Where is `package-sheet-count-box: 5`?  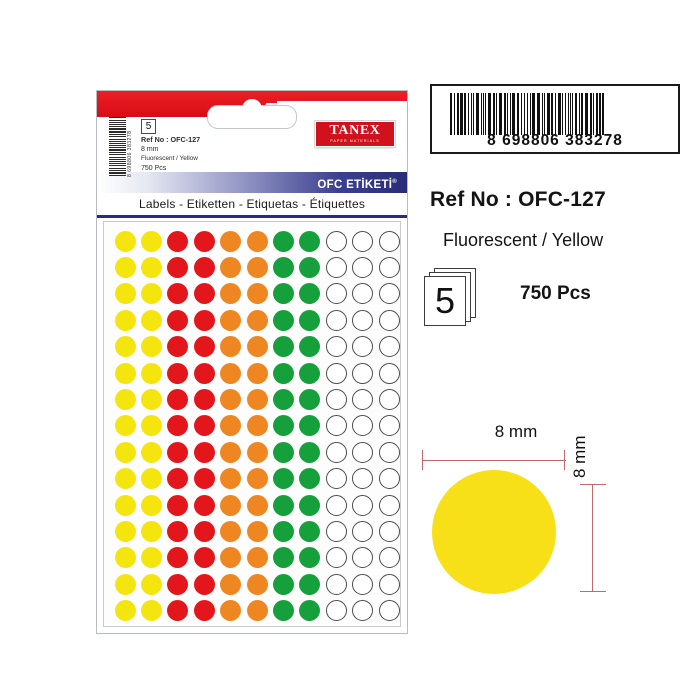 package-sheet-count-box: 5 is located at coordinates (148, 126).